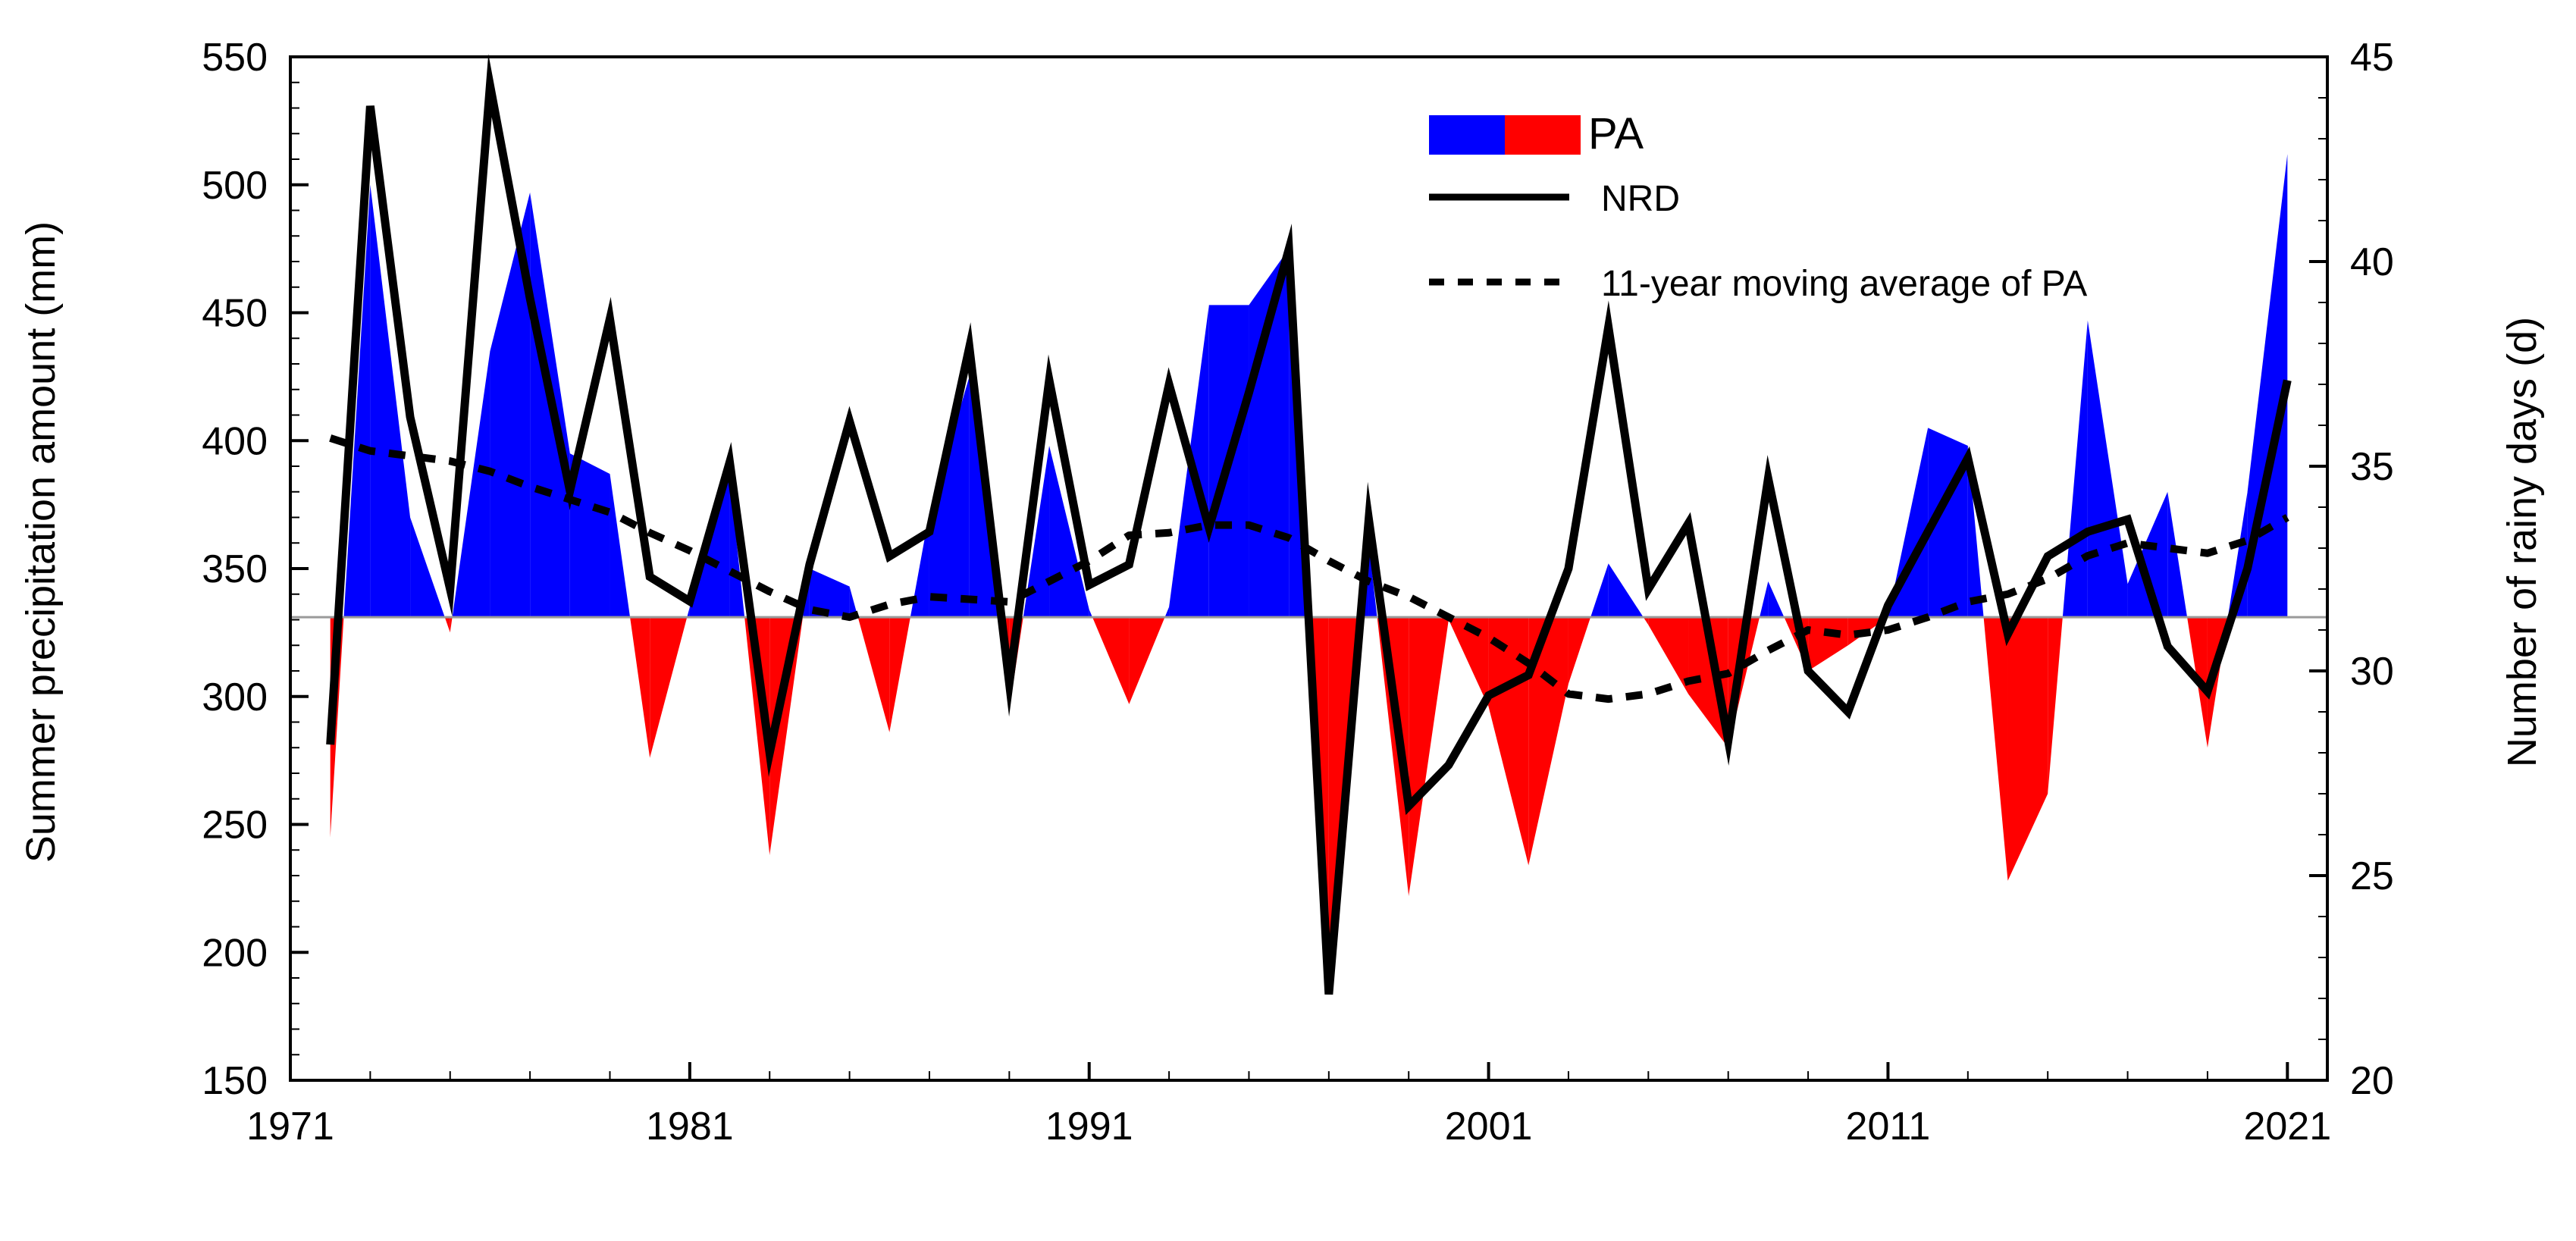 The image size is (2576, 1241). I want to click on left-y-tick-label: 400, so click(235, 441).